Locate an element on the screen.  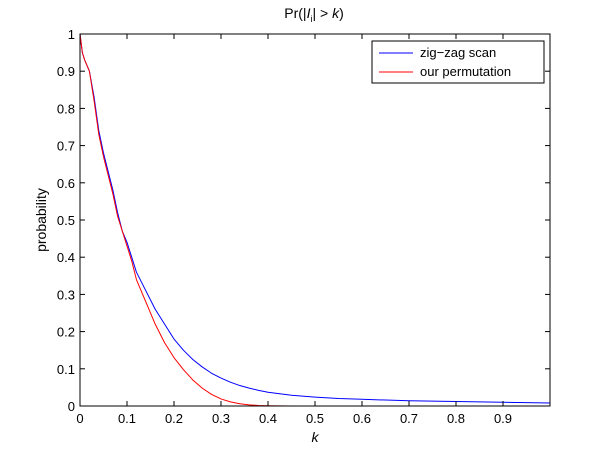
legend-label-our-permutation: our permutation is located at coordinates (465, 71).